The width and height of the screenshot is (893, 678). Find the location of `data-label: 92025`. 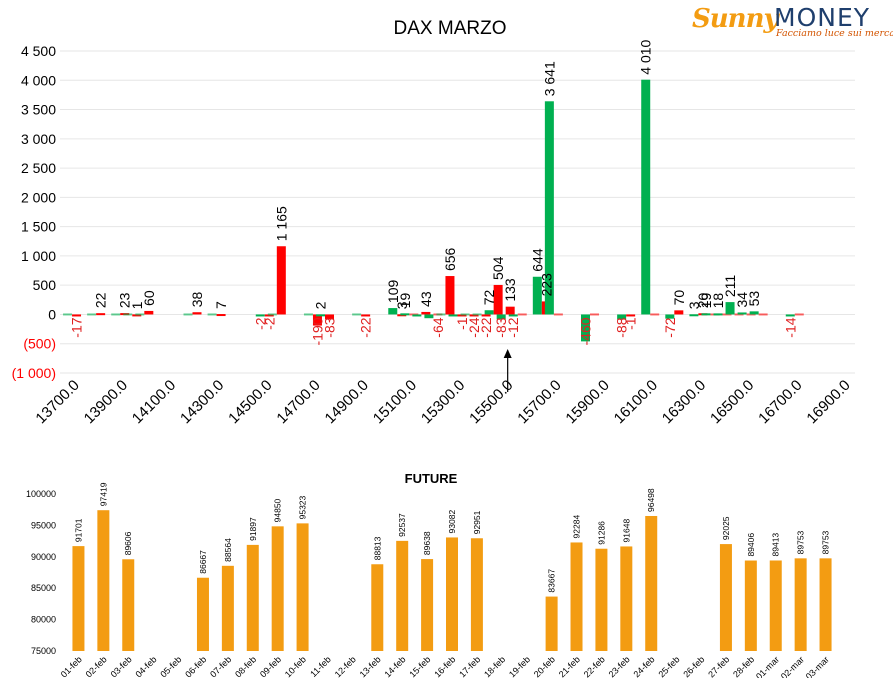

data-label: 92025 is located at coordinates (726, 528).